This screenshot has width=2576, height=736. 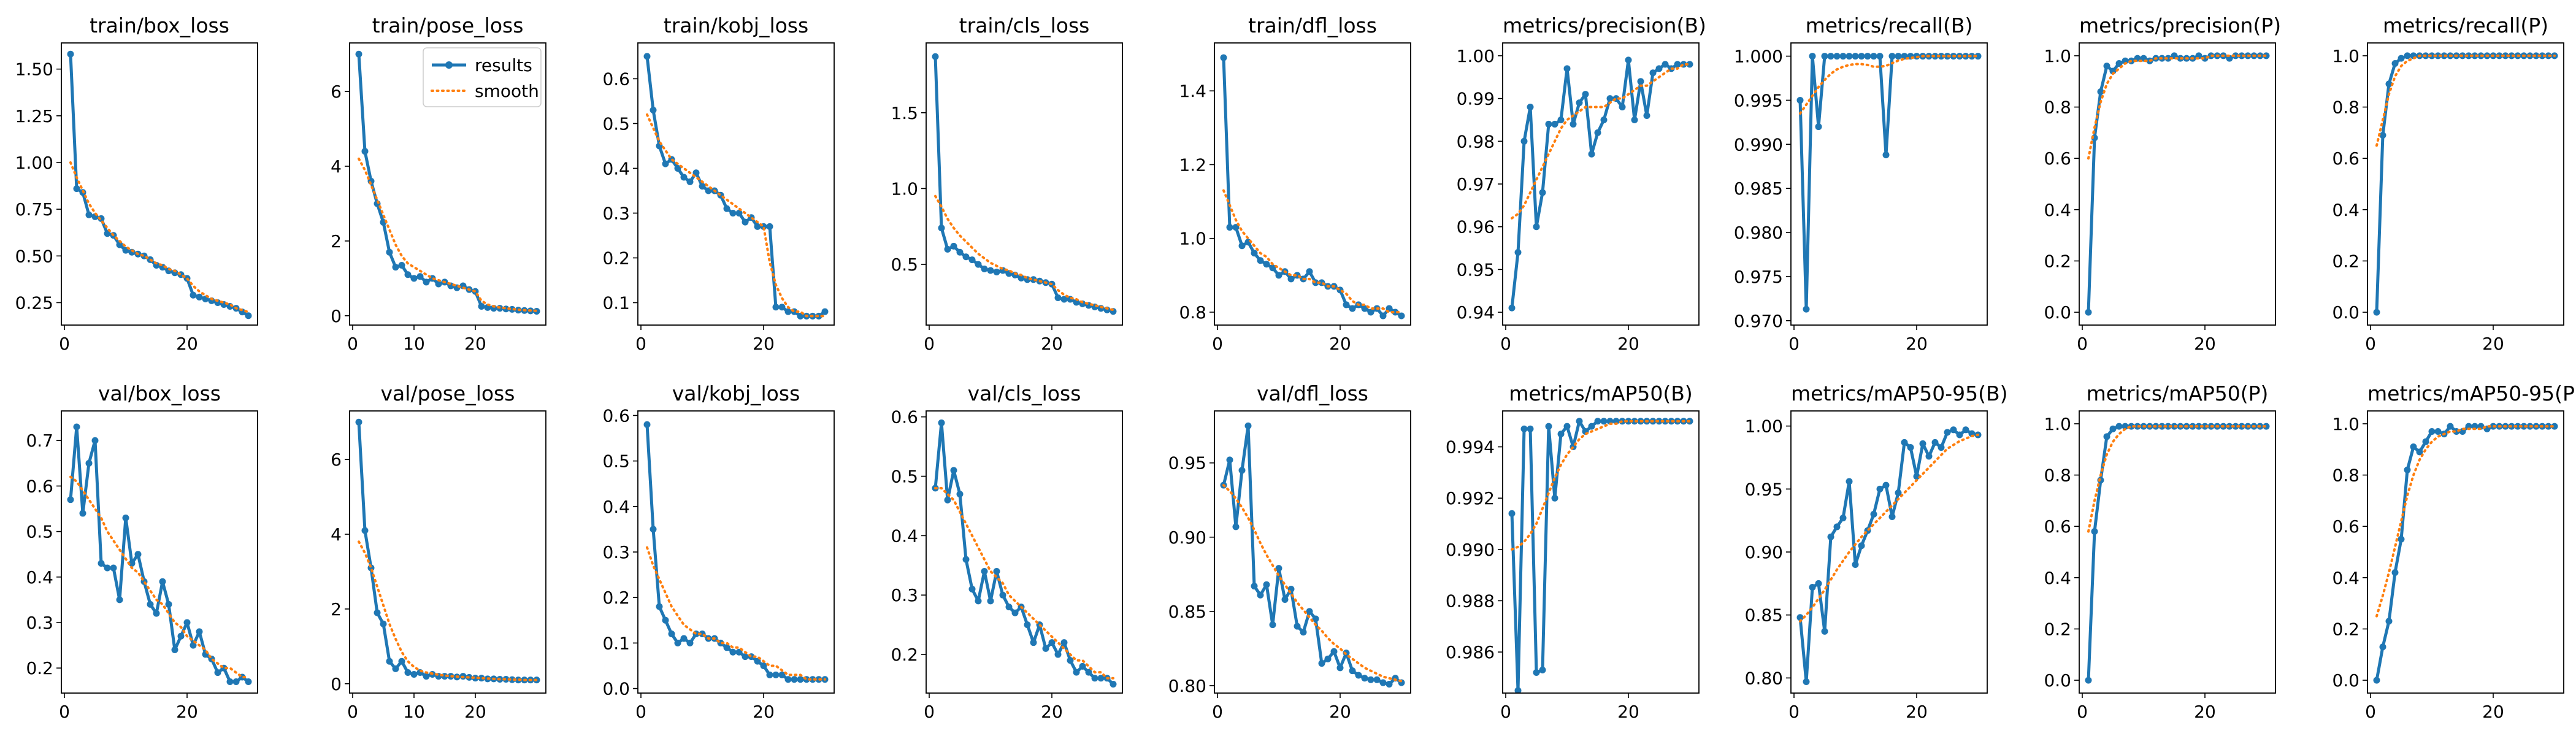 I want to click on chart-panel-train-cls-loss: train/cls_loss 0.5 1.0 1.5 0 20, so click(x=1009, y=184).